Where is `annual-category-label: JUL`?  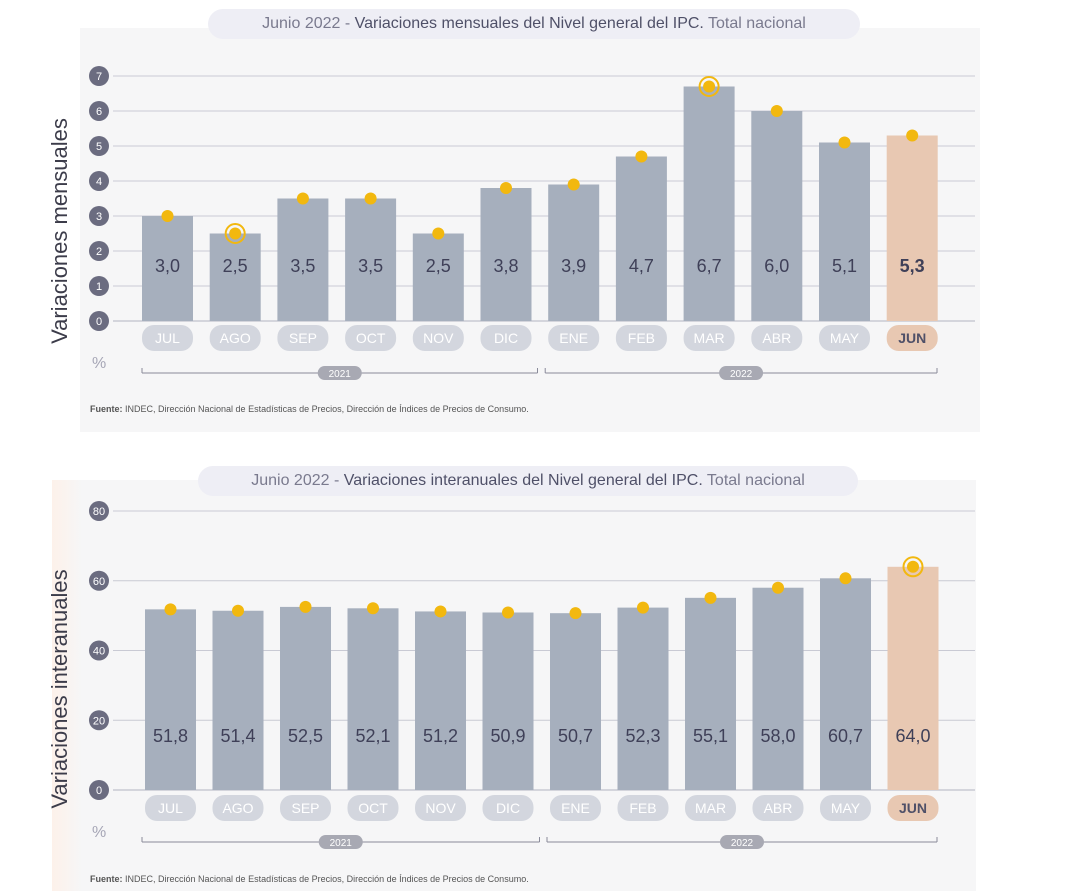 annual-category-label: JUL is located at coordinates (170, 808).